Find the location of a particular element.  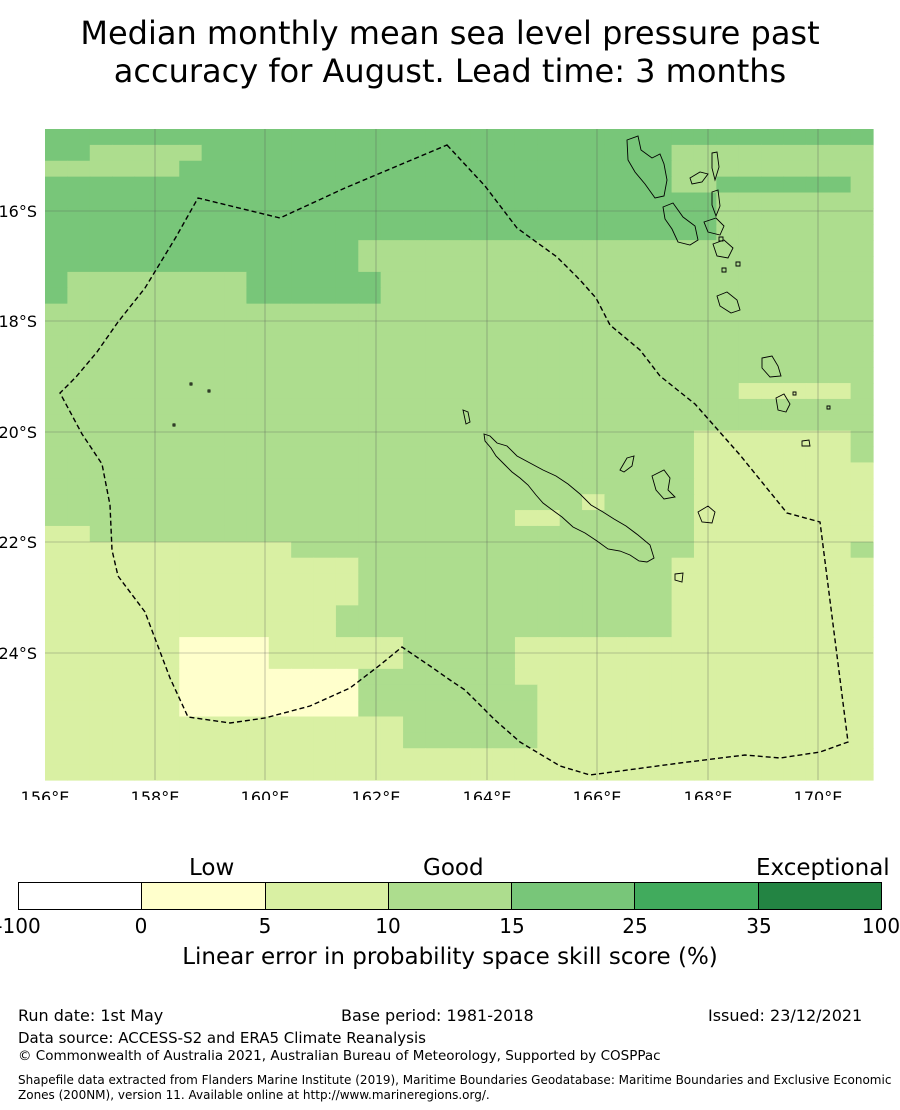

colorbar-segment is located at coordinates (696, 896).